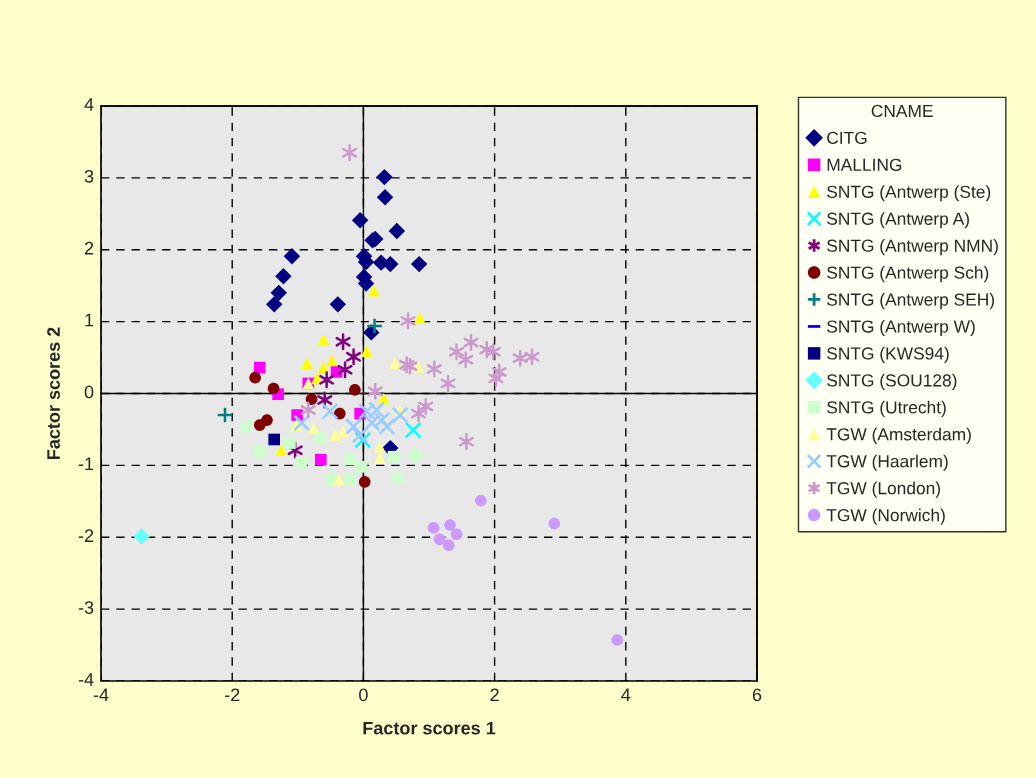 Image resolution: width=1036 pixels, height=778 pixels. I want to click on y-tick-label: 3, so click(89, 176).